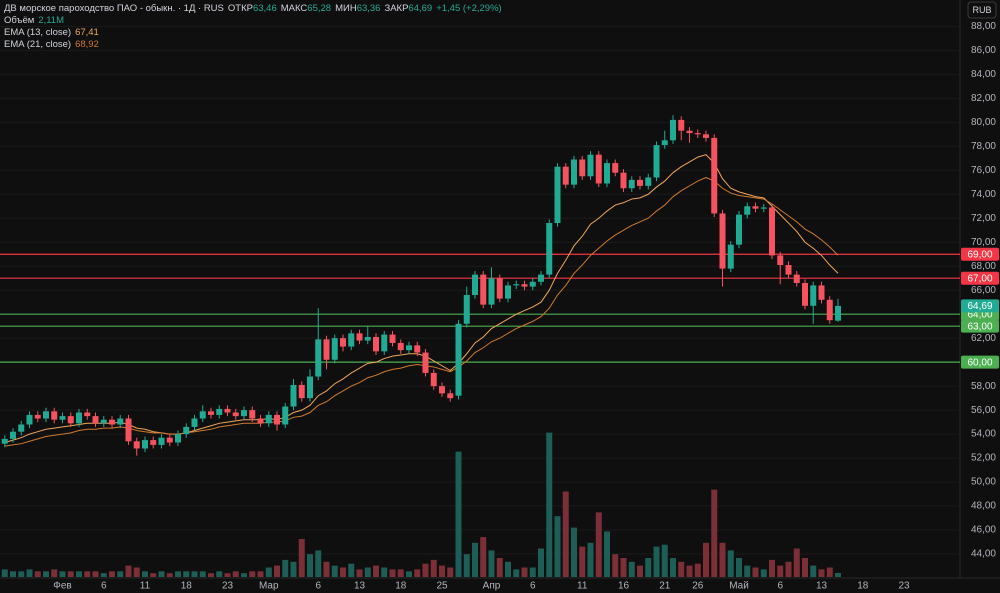 This screenshot has height=593, width=1000. What do you see at coordinates (983, 482) in the screenshot?
I see `y-tick-label: 50,00` at bounding box center [983, 482].